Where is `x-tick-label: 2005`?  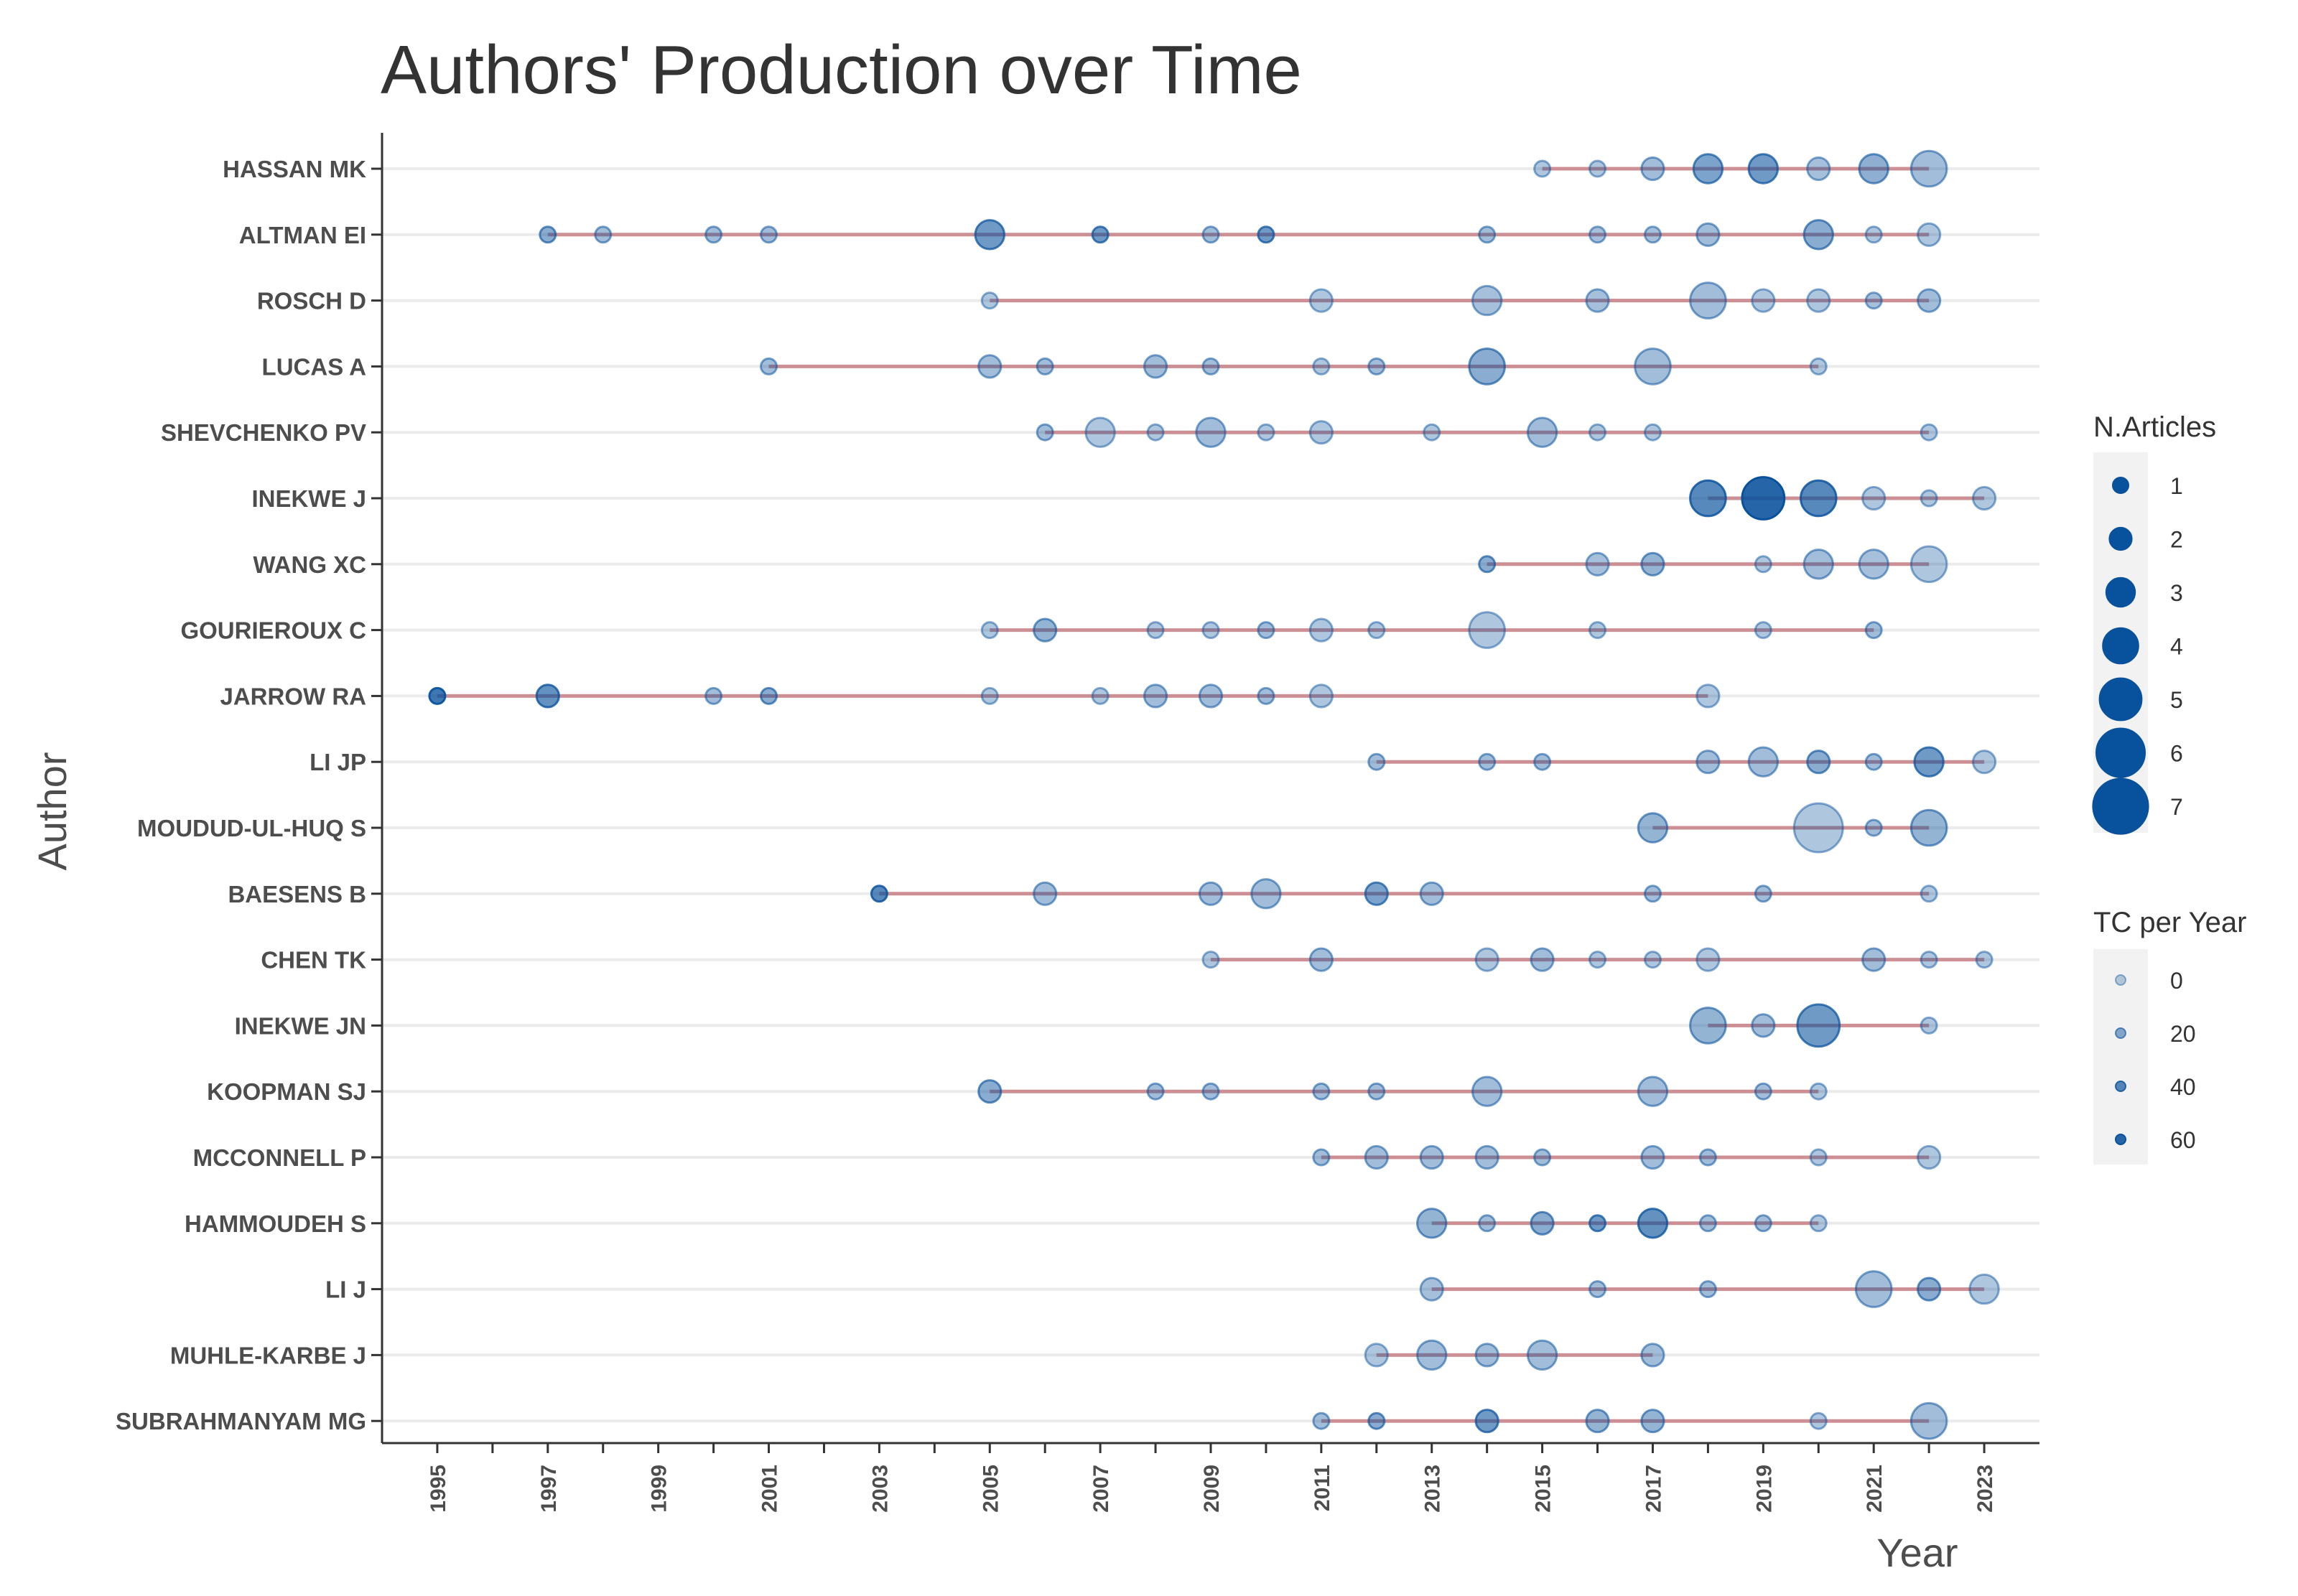 x-tick-label: 2005 is located at coordinates (991, 1489).